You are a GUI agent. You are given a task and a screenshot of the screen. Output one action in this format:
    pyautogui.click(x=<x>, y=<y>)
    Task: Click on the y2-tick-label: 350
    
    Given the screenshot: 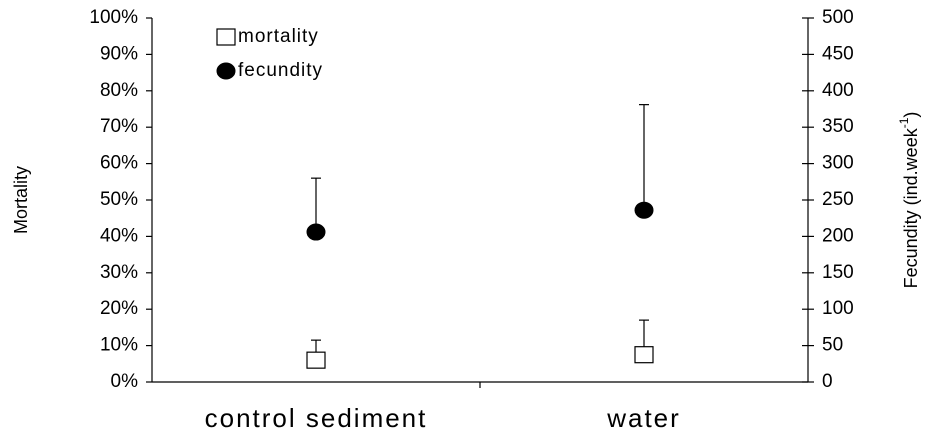 What is the action you would take?
    pyautogui.click(x=838, y=126)
    